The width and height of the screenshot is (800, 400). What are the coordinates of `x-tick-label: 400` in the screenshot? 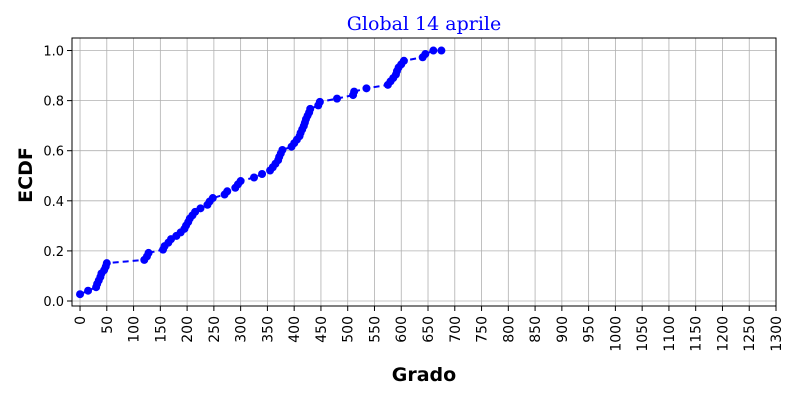 It's located at (295, 329).